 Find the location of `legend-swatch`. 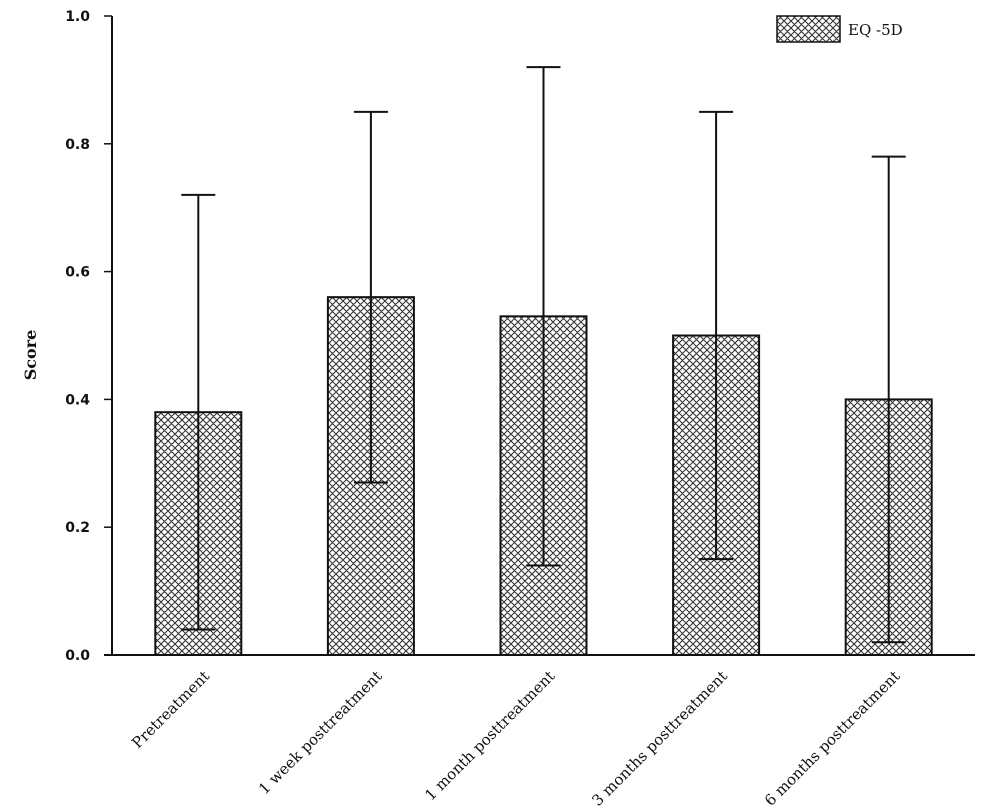

legend-swatch is located at coordinates (808, 29).